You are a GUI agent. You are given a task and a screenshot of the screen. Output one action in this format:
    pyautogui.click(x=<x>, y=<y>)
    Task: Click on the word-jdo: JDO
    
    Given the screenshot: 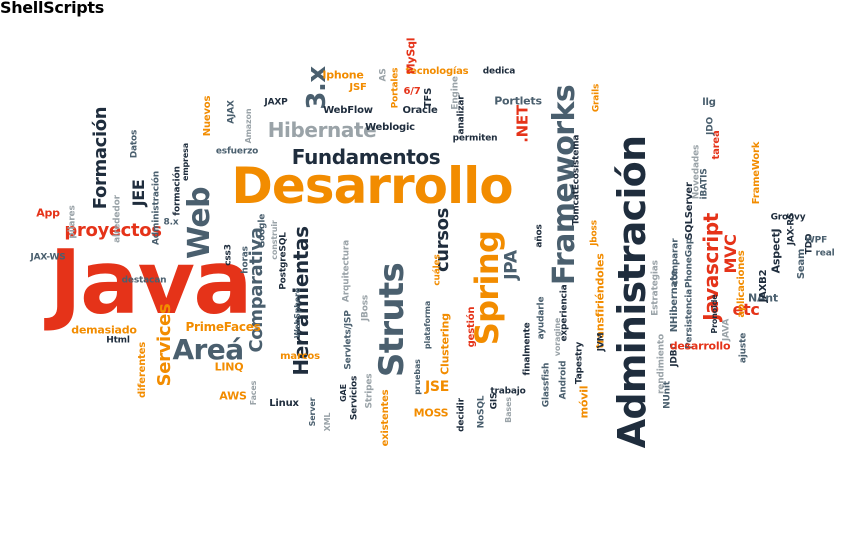 What is the action you would take?
    pyautogui.click(x=710, y=126)
    